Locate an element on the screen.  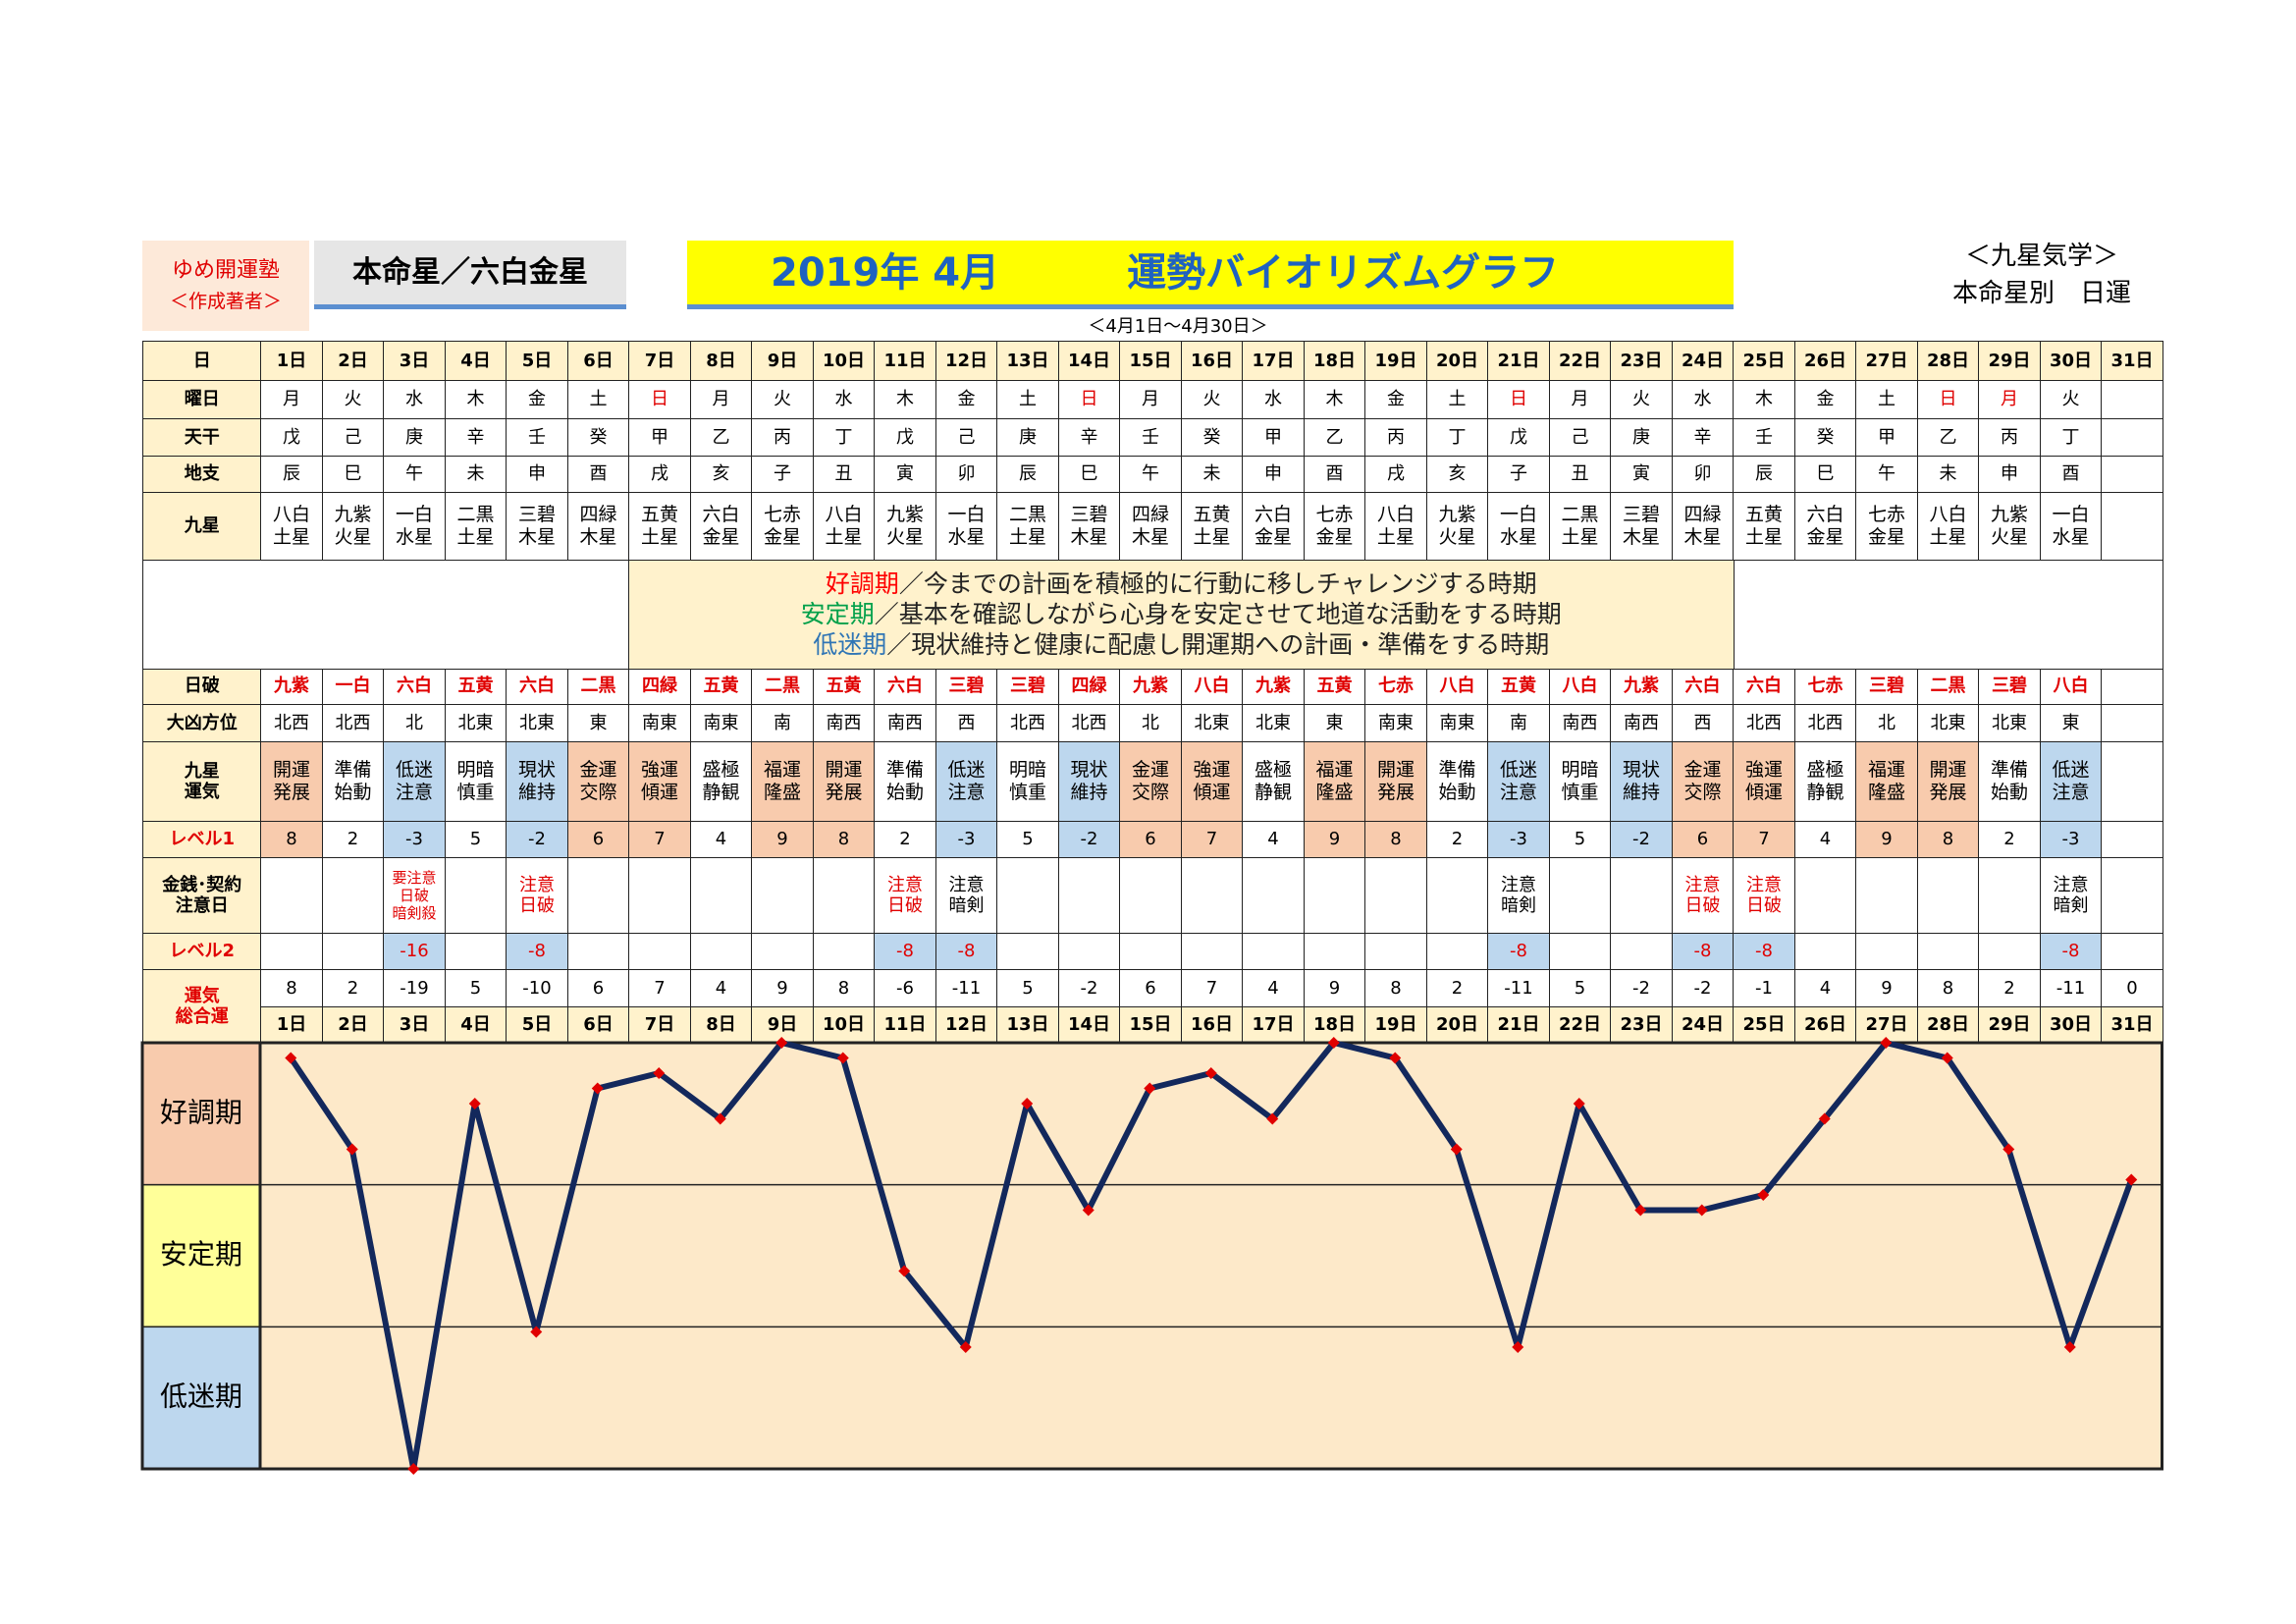
weekdays-cell: 金 is located at coordinates (537, 400).